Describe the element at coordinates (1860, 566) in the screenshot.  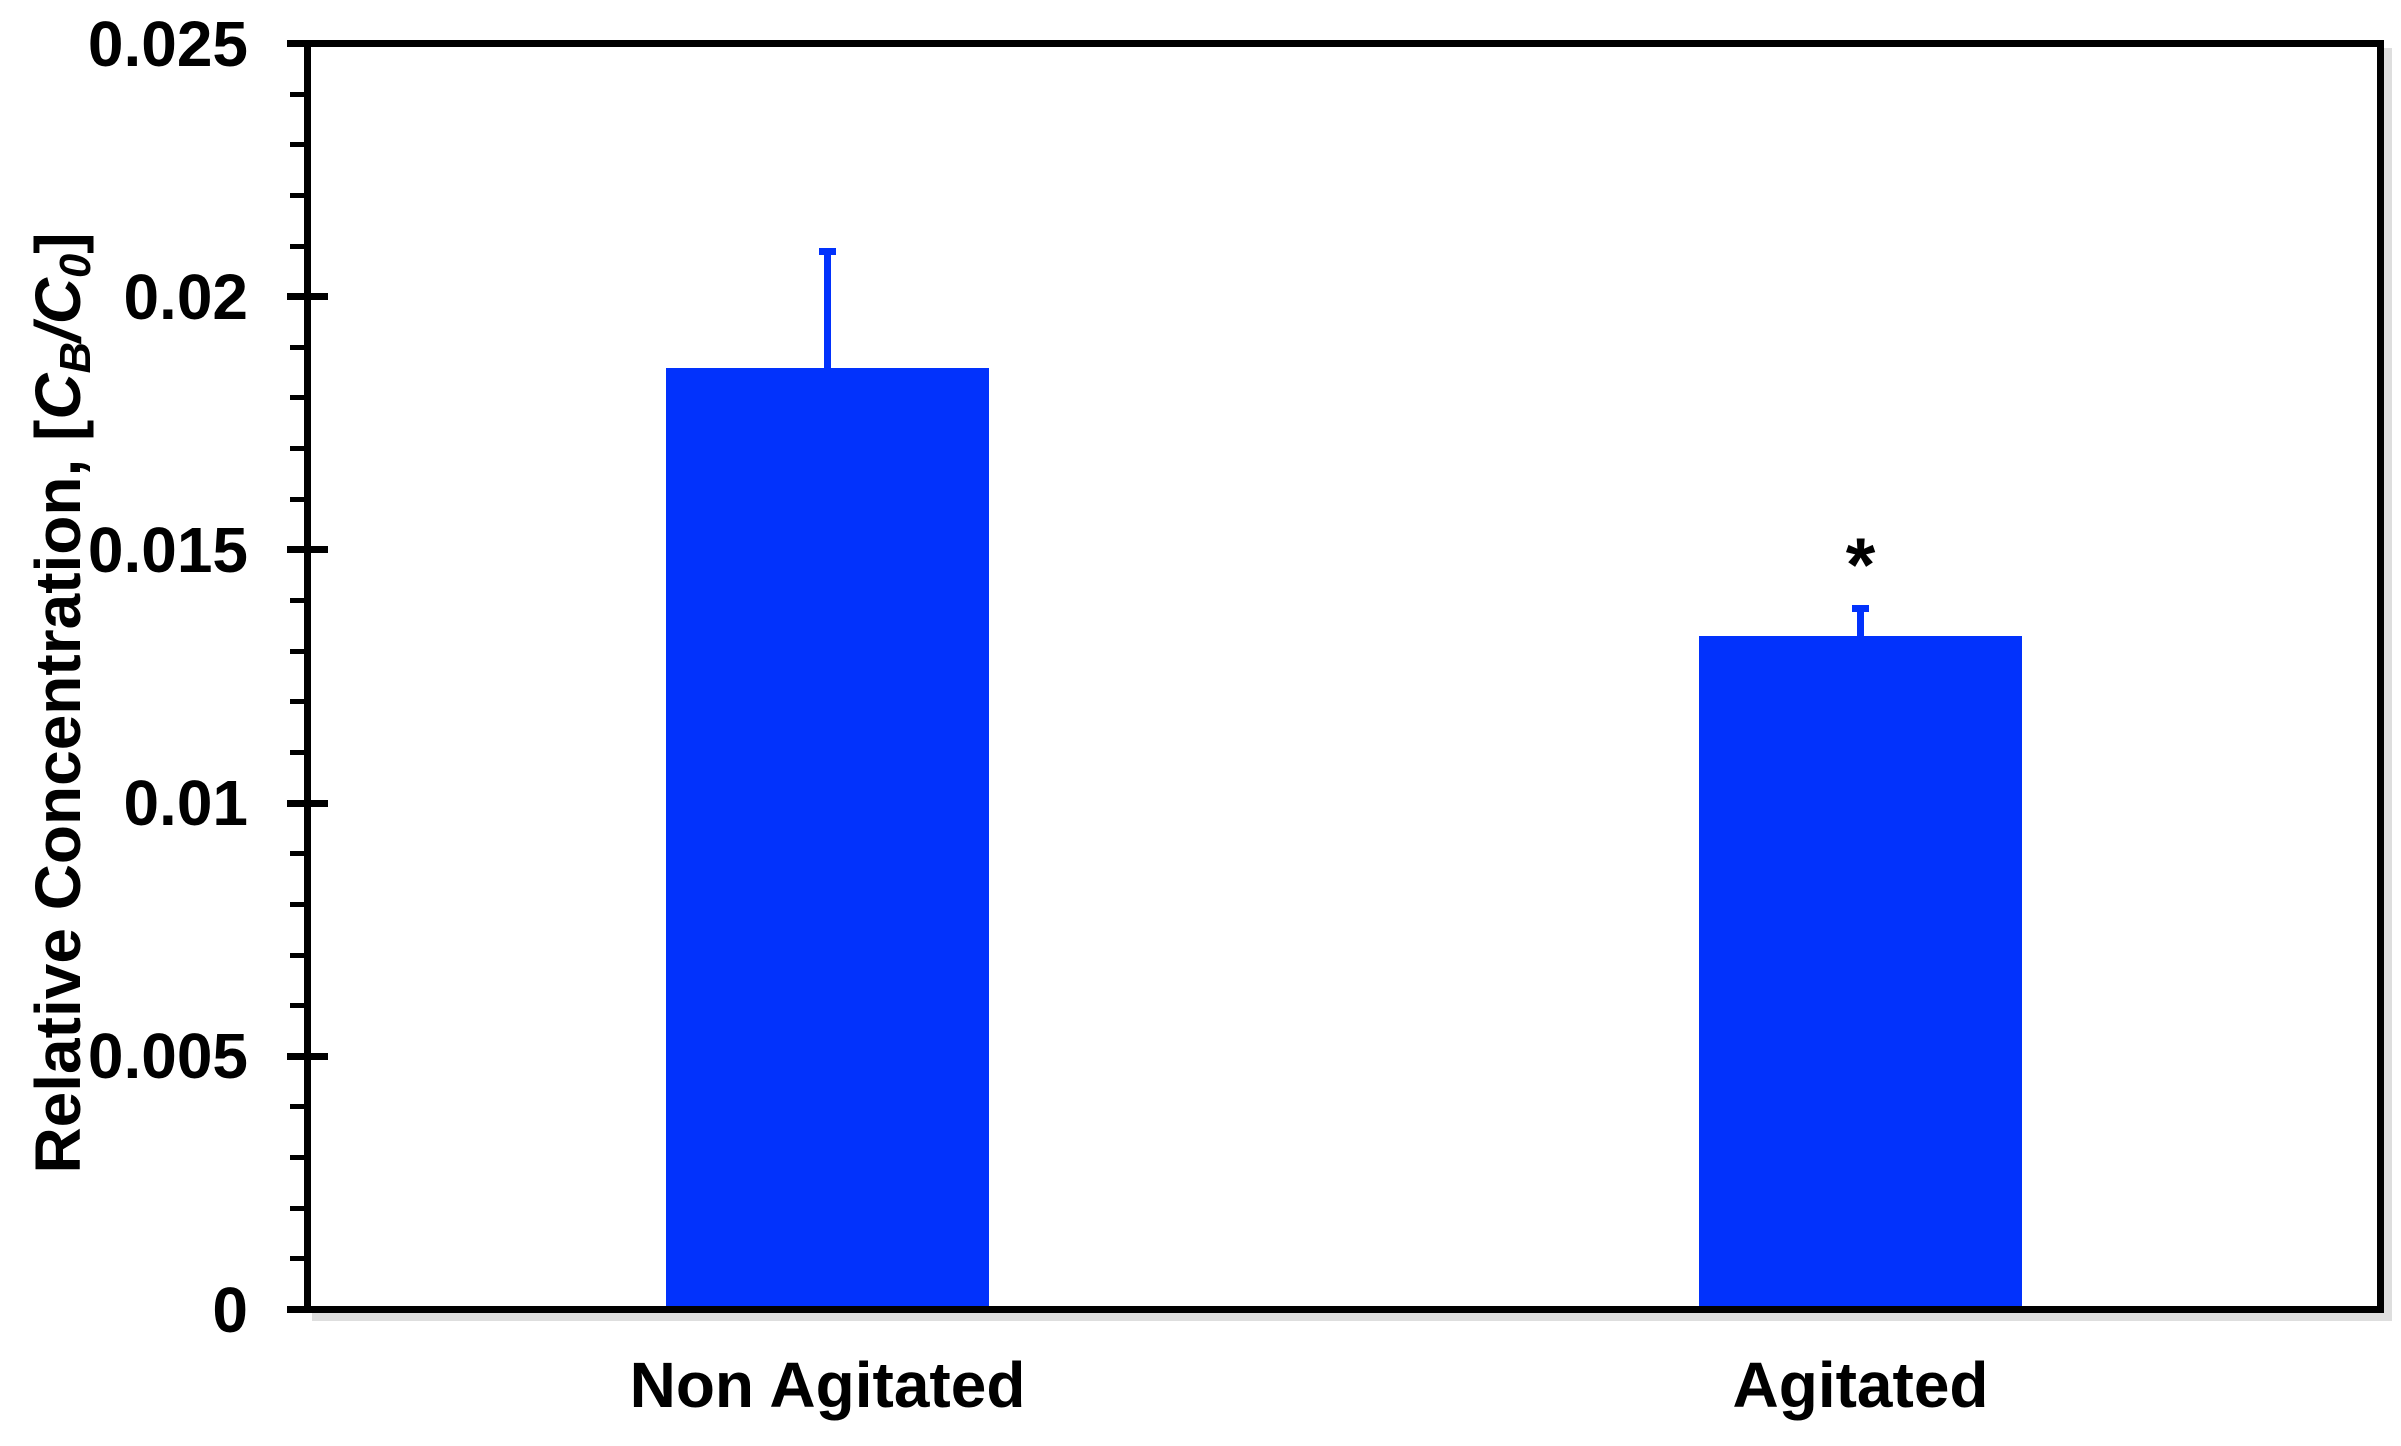
I see `significance-asterisk: *` at that location.